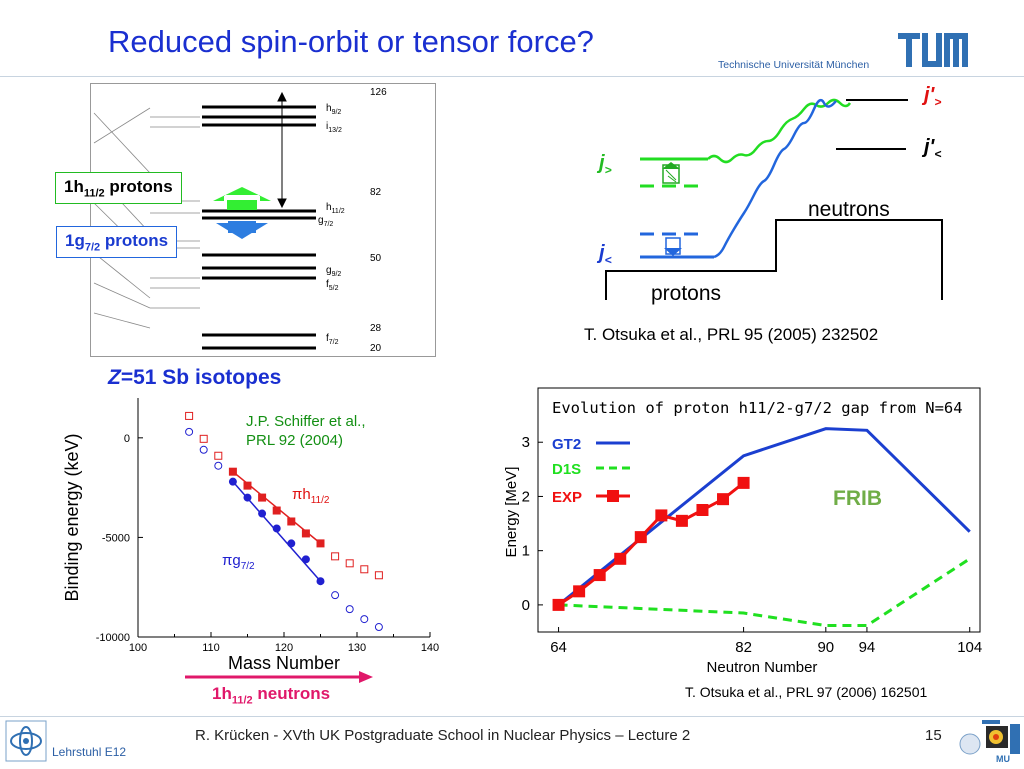  I want to click on sb-x-tick-label: 110, so click(211, 648).